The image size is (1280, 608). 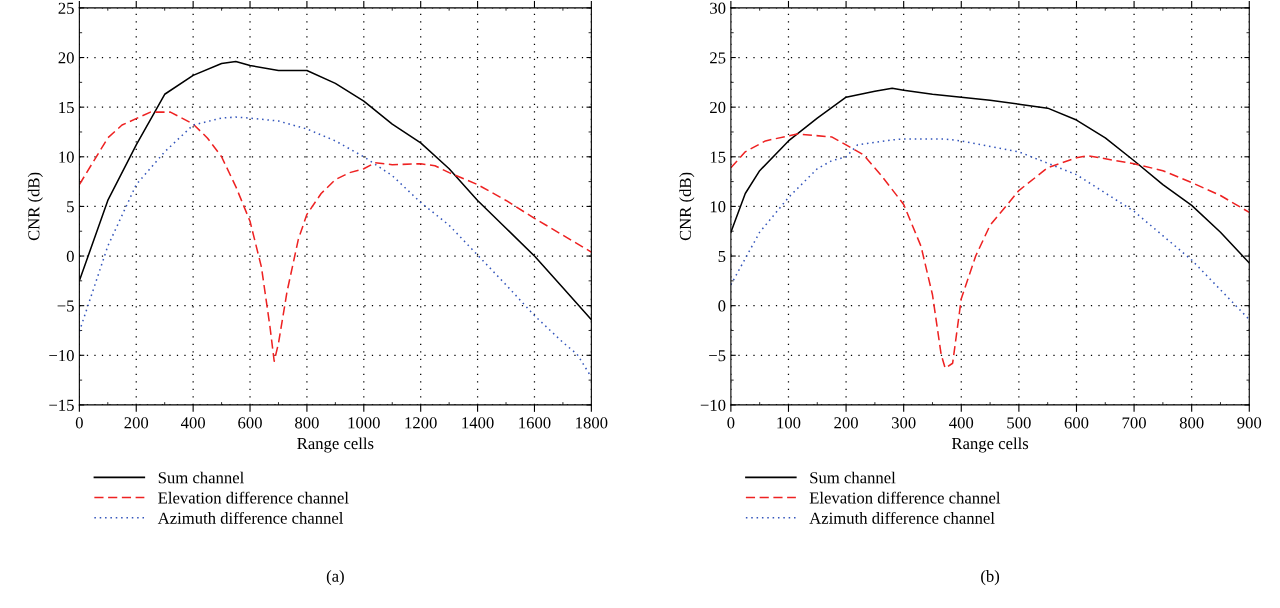 What do you see at coordinates (61, 405) in the screenshot?
I see `y-tick-label: −15` at bounding box center [61, 405].